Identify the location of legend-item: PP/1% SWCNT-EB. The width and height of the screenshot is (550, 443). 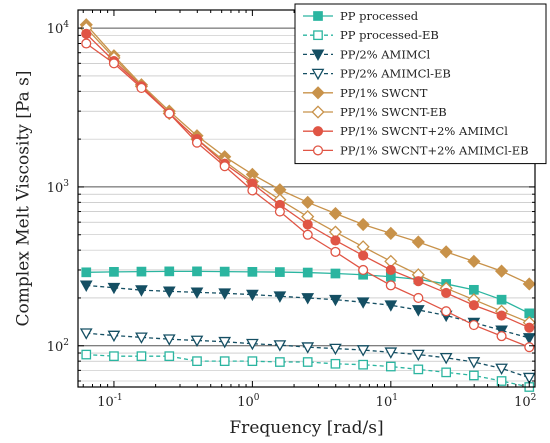
(375, 112).